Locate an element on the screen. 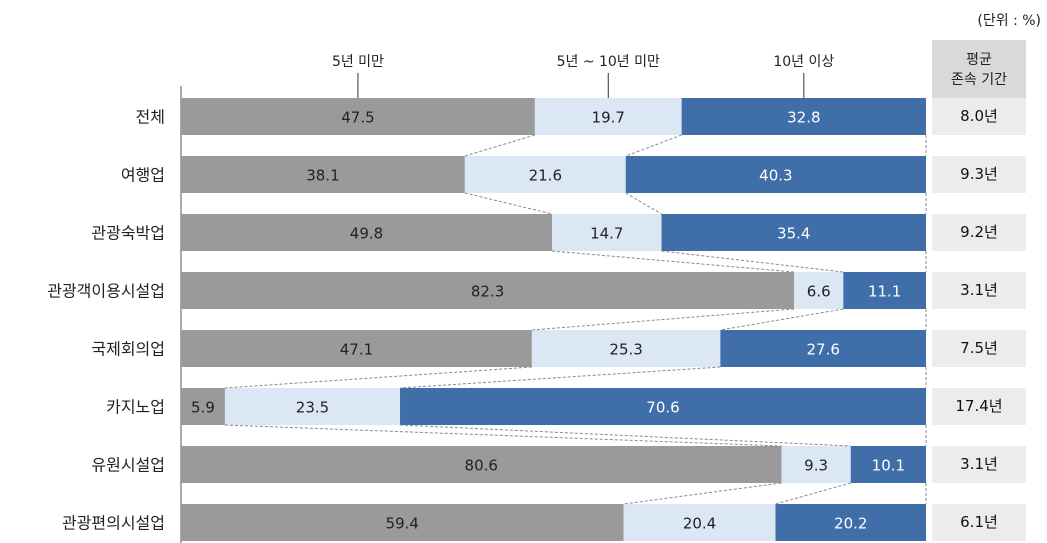  average-duration-cell: 7.5년 is located at coordinates (979, 348).